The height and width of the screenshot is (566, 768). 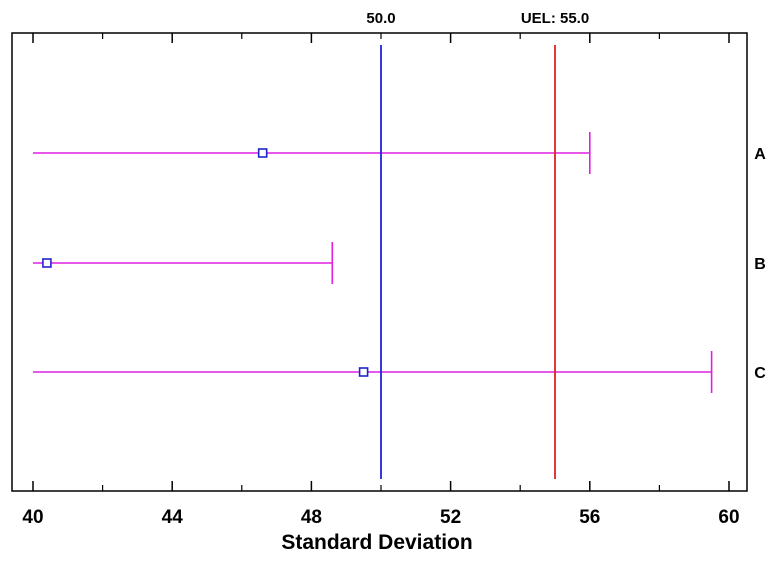 I want to click on reference-line-label: 50.0, so click(x=380, y=18).